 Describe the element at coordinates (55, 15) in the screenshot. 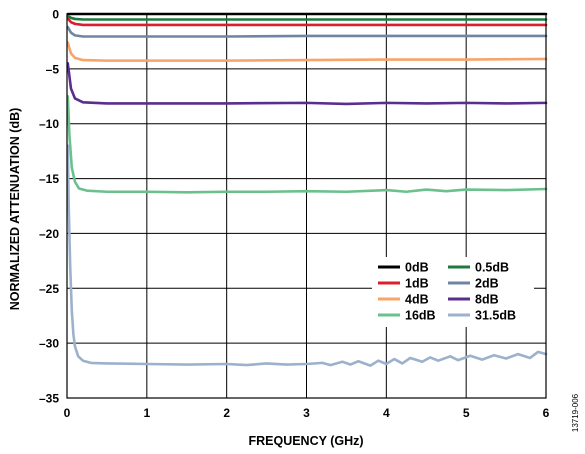

I see `y-tick-label: 0` at that location.